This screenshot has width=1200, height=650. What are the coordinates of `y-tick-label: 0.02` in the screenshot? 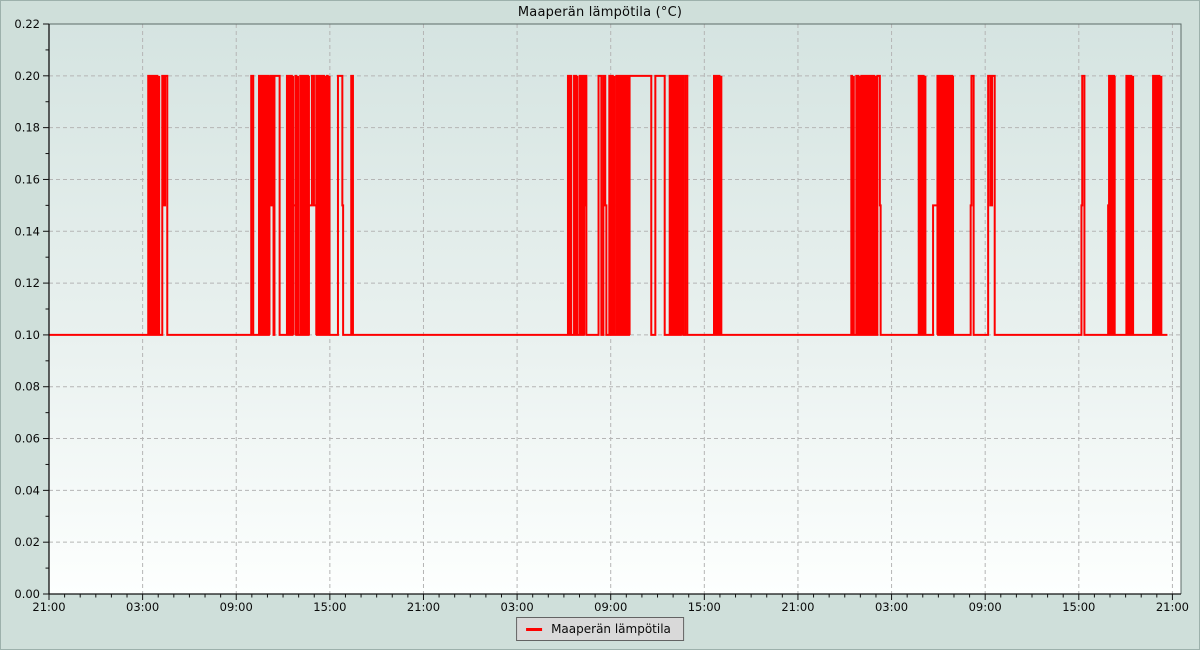 It's located at (27, 542).